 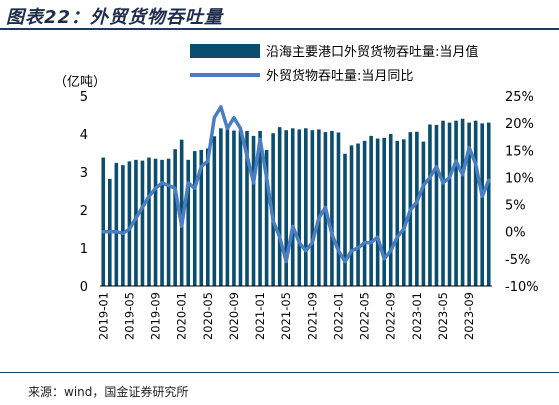 What do you see at coordinates (519, 151) in the screenshot?
I see `right-tick-label: 15%` at bounding box center [519, 151].